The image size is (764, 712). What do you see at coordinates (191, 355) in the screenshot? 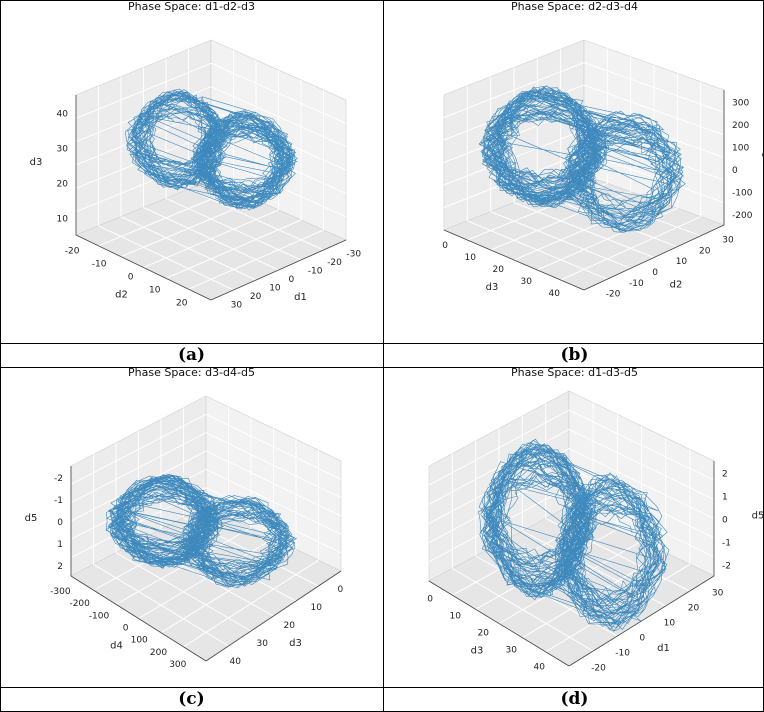
I see `caption-a: (a)` at bounding box center [191, 355].